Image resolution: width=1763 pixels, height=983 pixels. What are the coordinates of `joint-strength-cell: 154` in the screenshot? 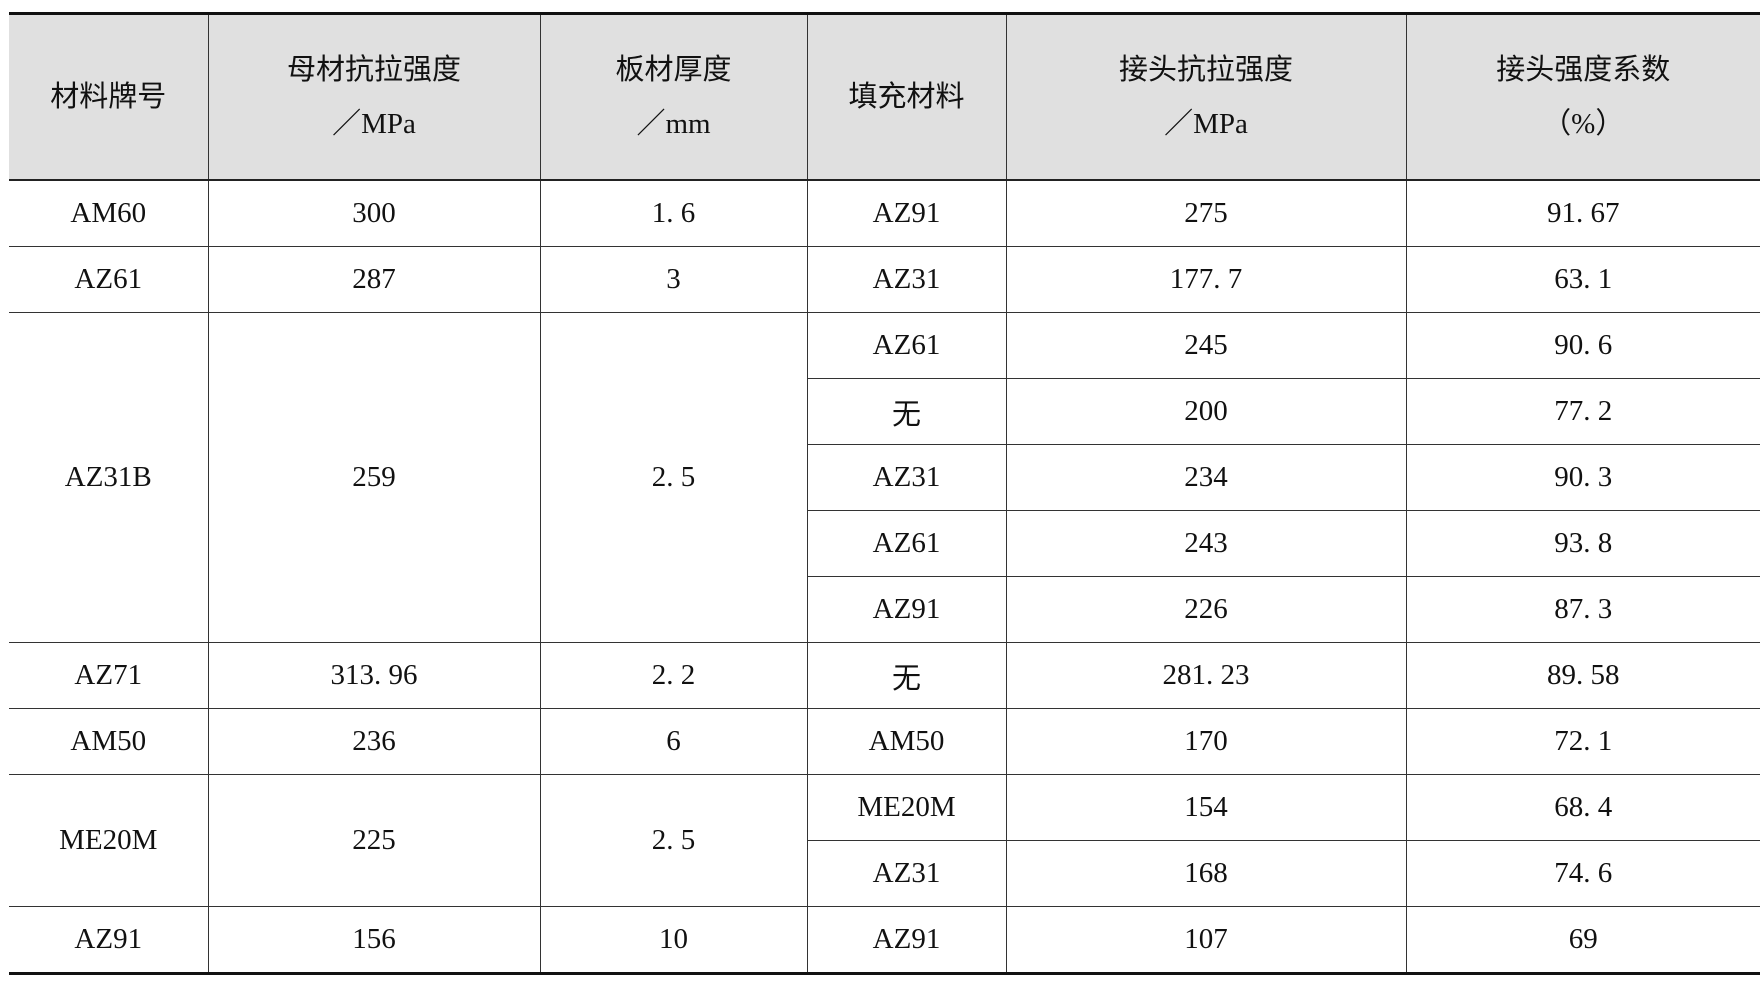 It's located at (1206, 807).